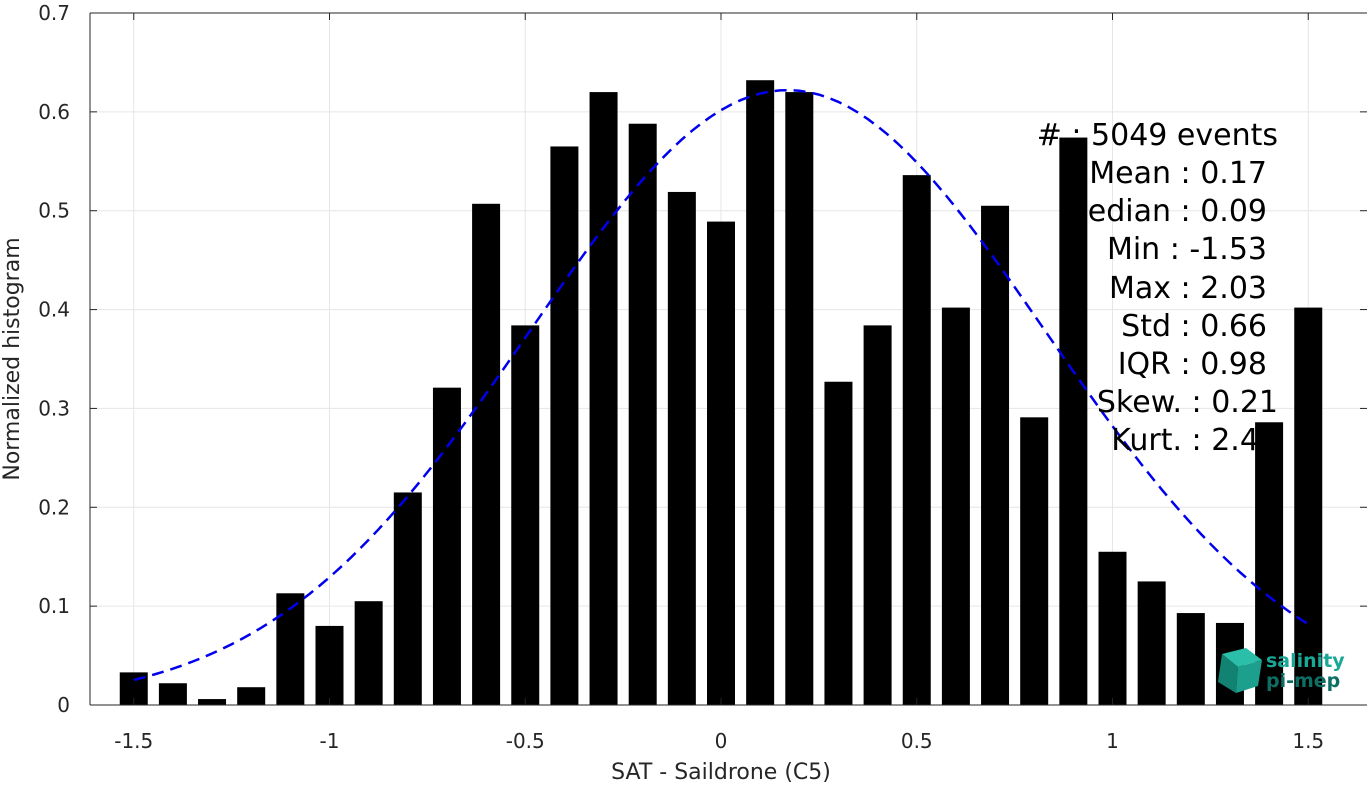  I want to click on y-tick-labels: 0 0.1 0.2 0.3 0.4 0.5 0.6 0.7, so click(54, 359).